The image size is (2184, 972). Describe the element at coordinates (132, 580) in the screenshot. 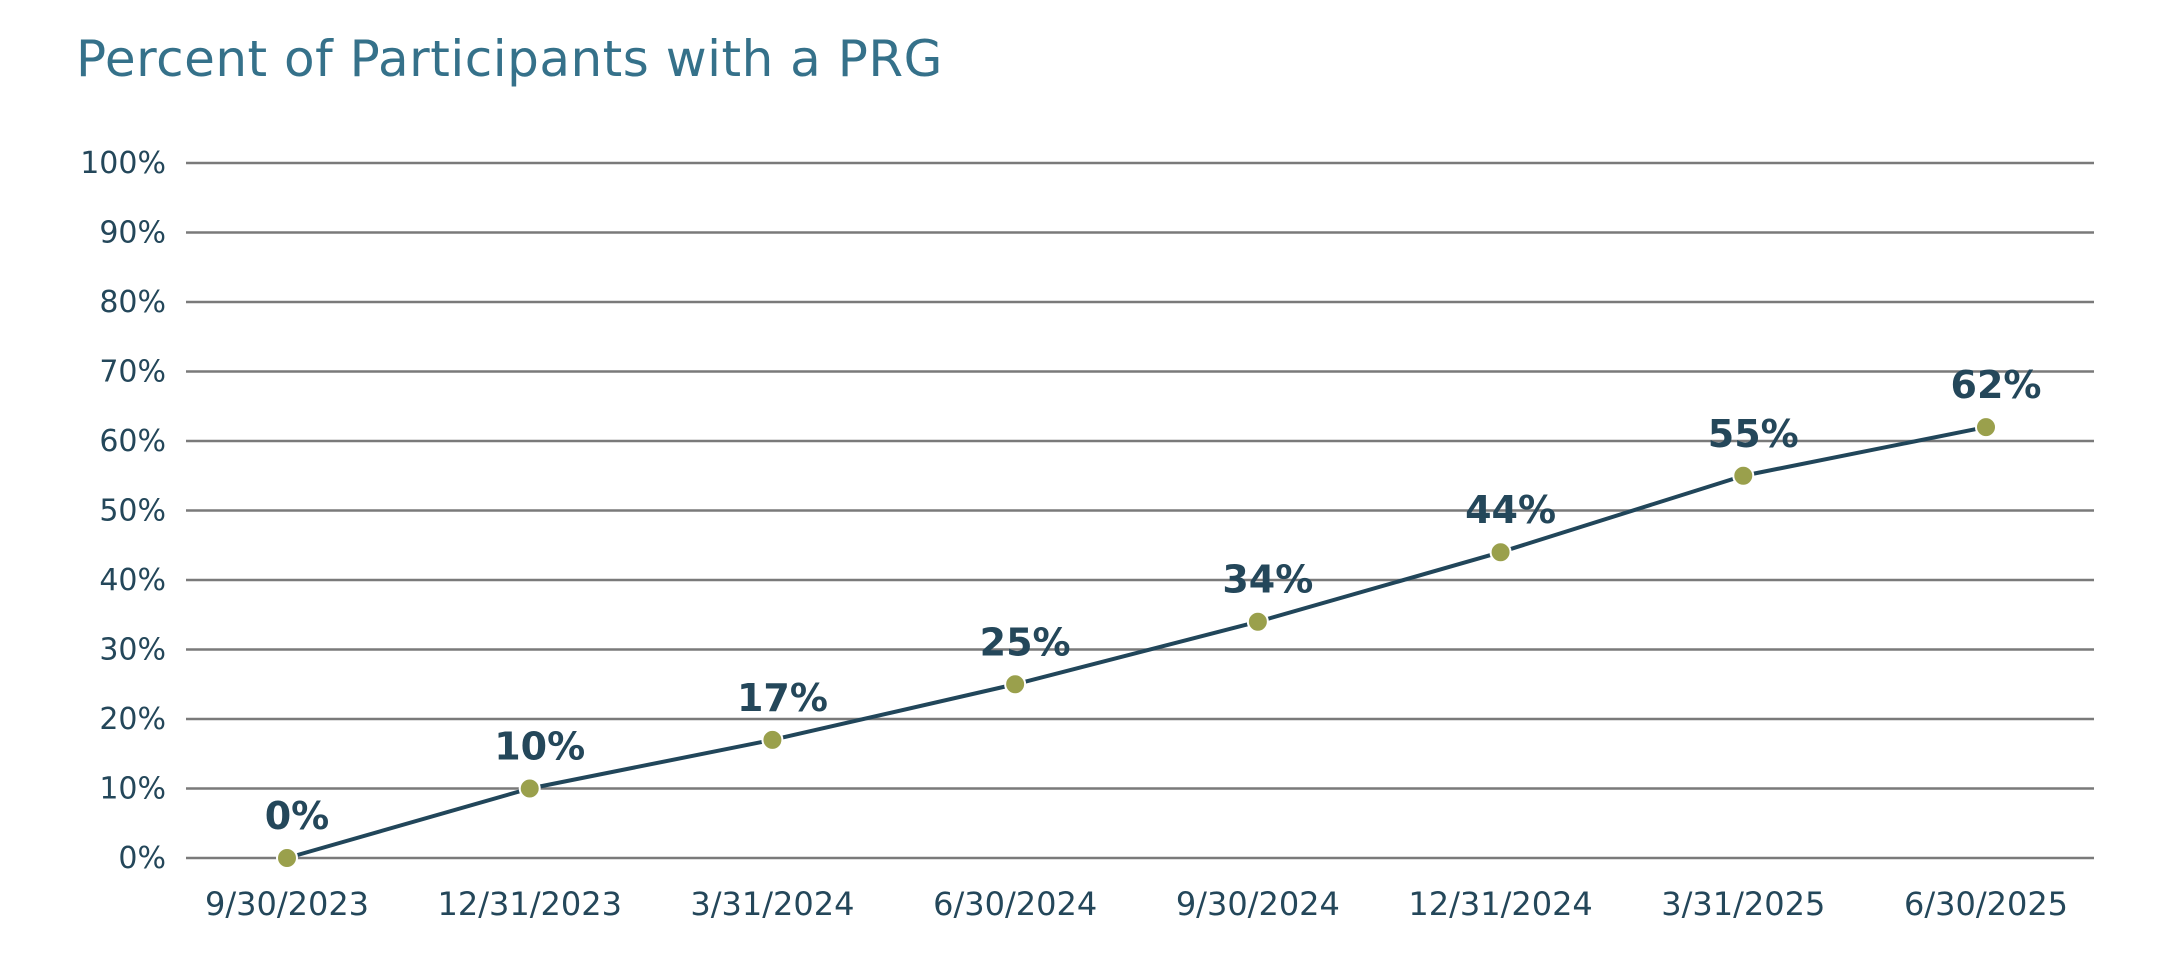

I see `y-tick-label: 40%` at that location.